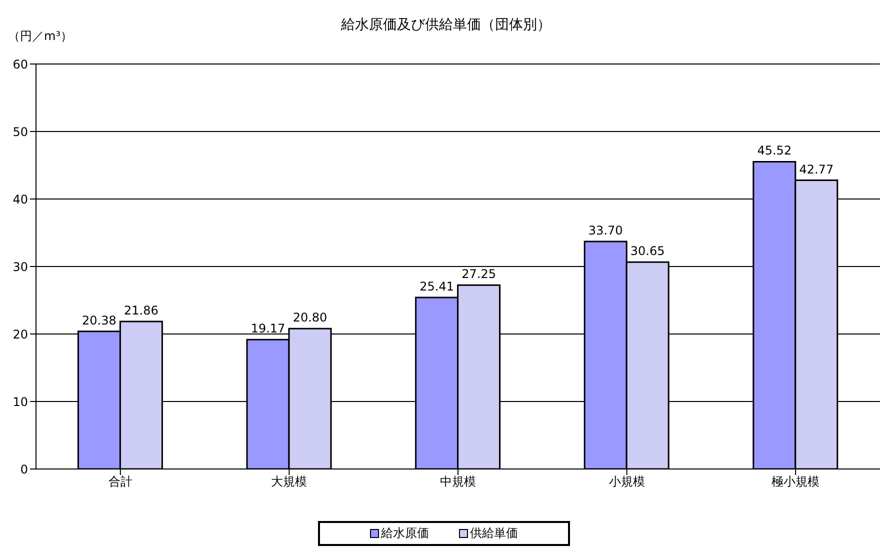  What do you see at coordinates (120, 481) in the screenshot?
I see `x-tick-label: 合計` at bounding box center [120, 481].